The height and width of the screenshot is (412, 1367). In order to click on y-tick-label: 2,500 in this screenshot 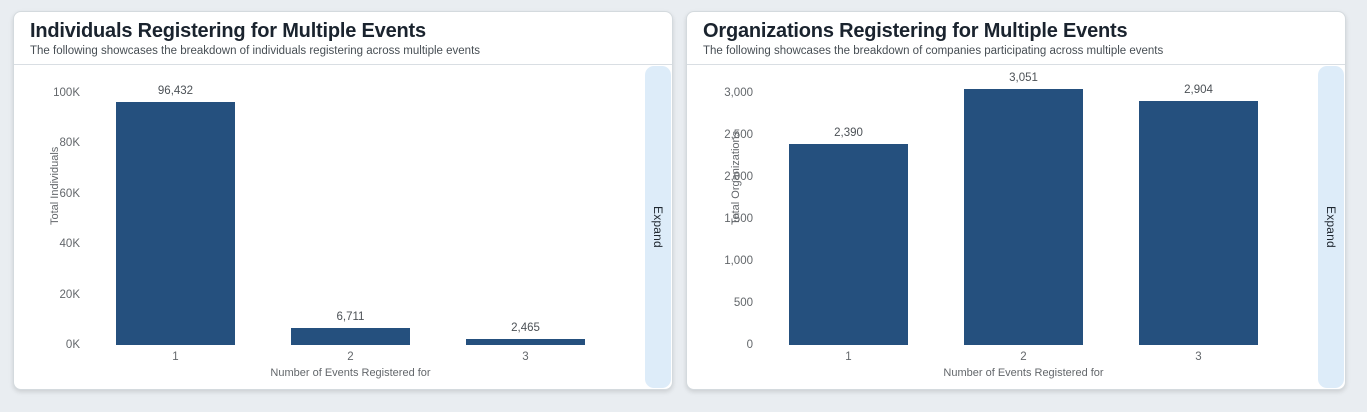, I will do `click(738, 135)`.